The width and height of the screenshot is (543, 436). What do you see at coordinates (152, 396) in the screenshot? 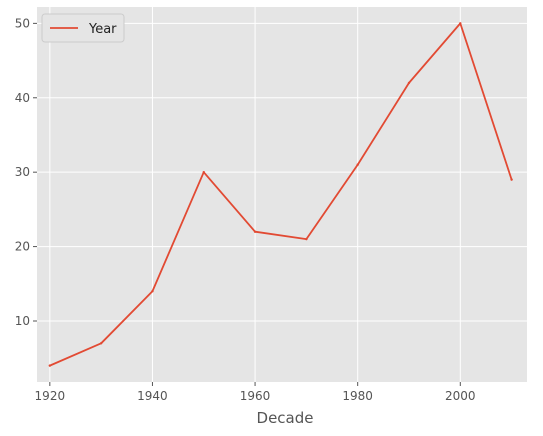
I see `x-tick-label: 1940` at bounding box center [152, 396].